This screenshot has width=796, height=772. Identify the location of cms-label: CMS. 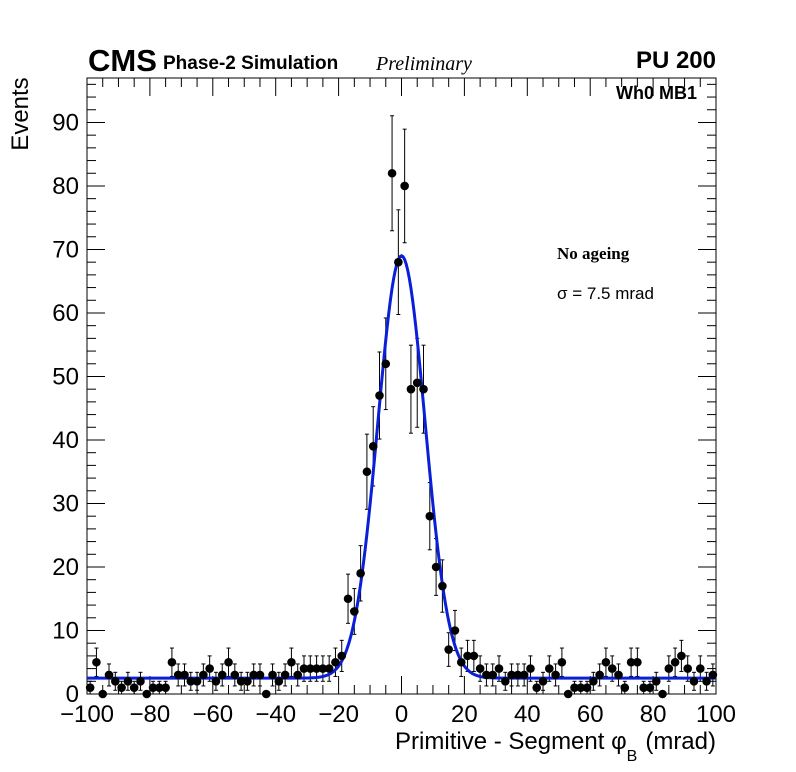
(122, 60).